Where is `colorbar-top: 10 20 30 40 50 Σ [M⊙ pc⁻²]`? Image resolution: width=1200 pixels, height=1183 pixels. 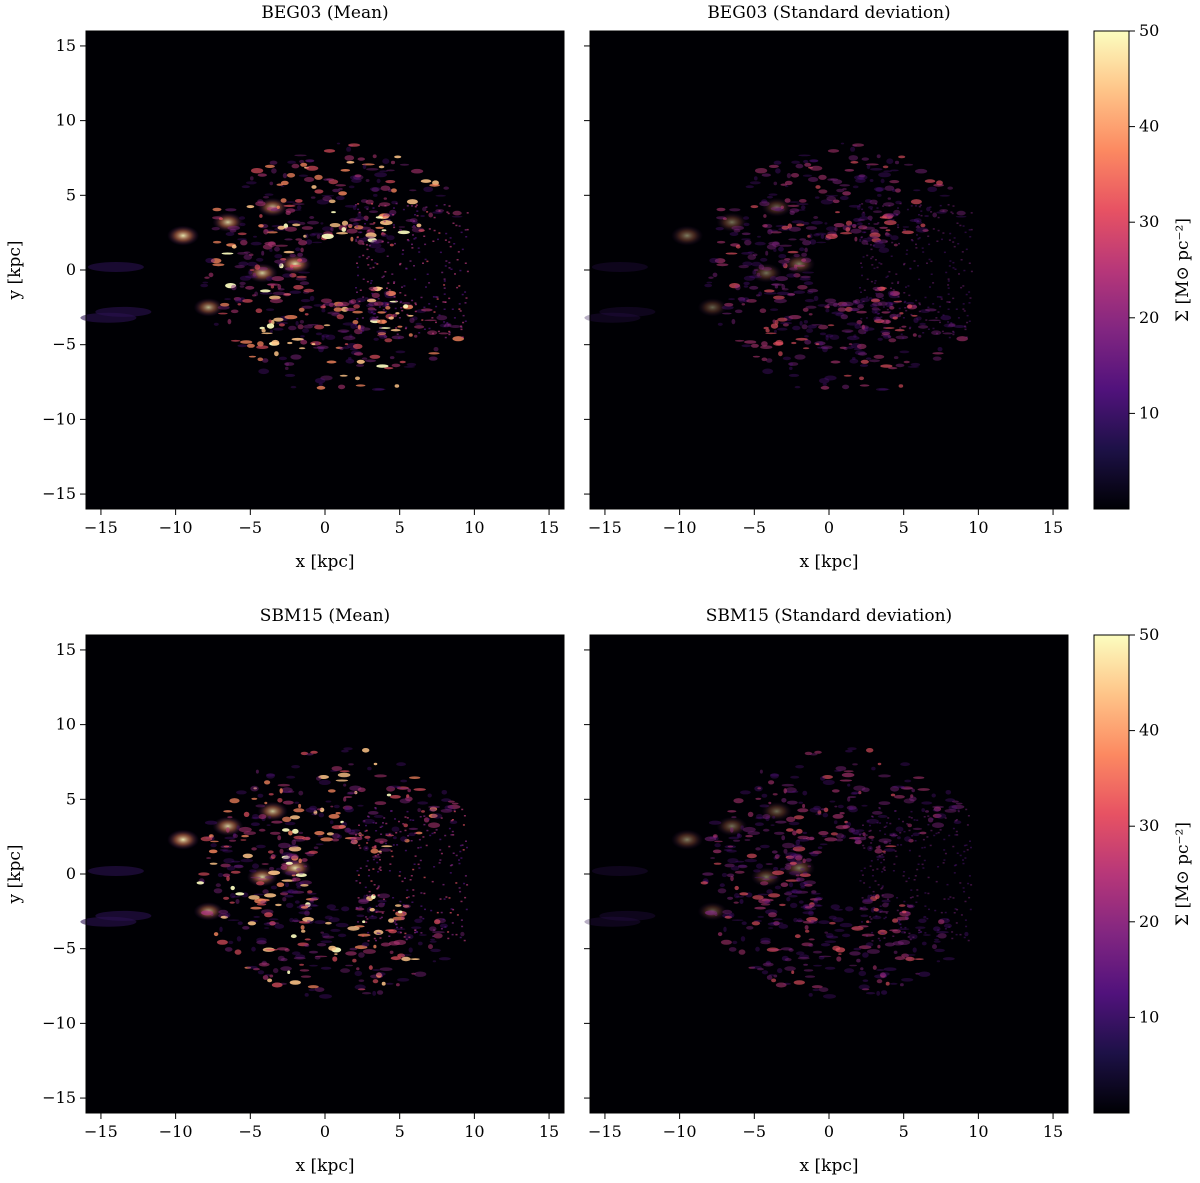 colorbar-top: 10 20 30 40 50 Σ [M⊙ pc⁻²] is located at coordinates (1143, 265).